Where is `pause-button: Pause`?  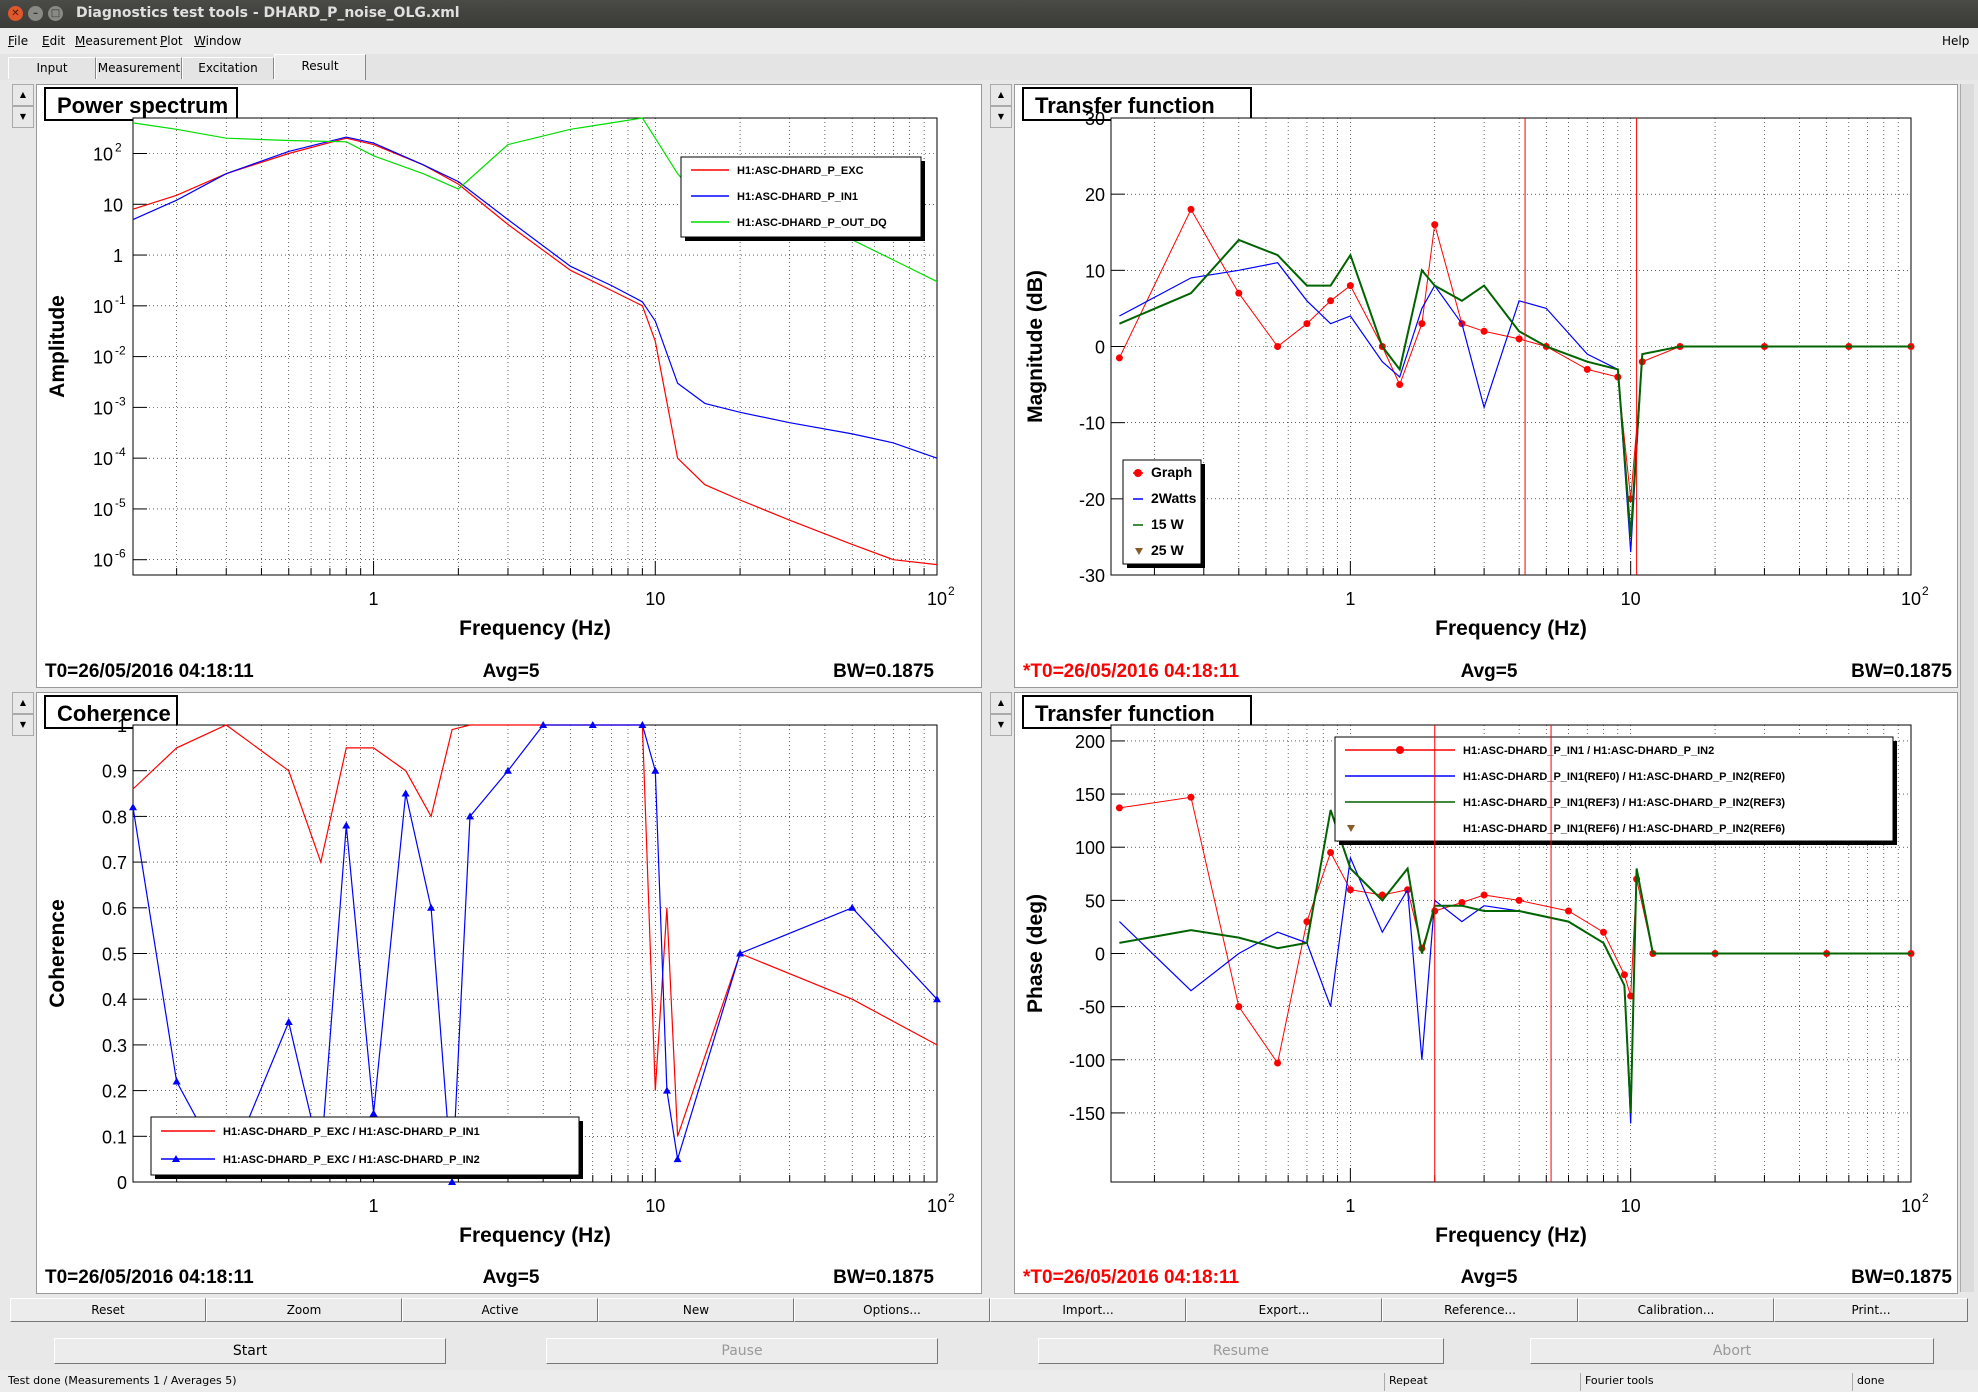
pause-button: Pause is located at coordinates (742, 1351).